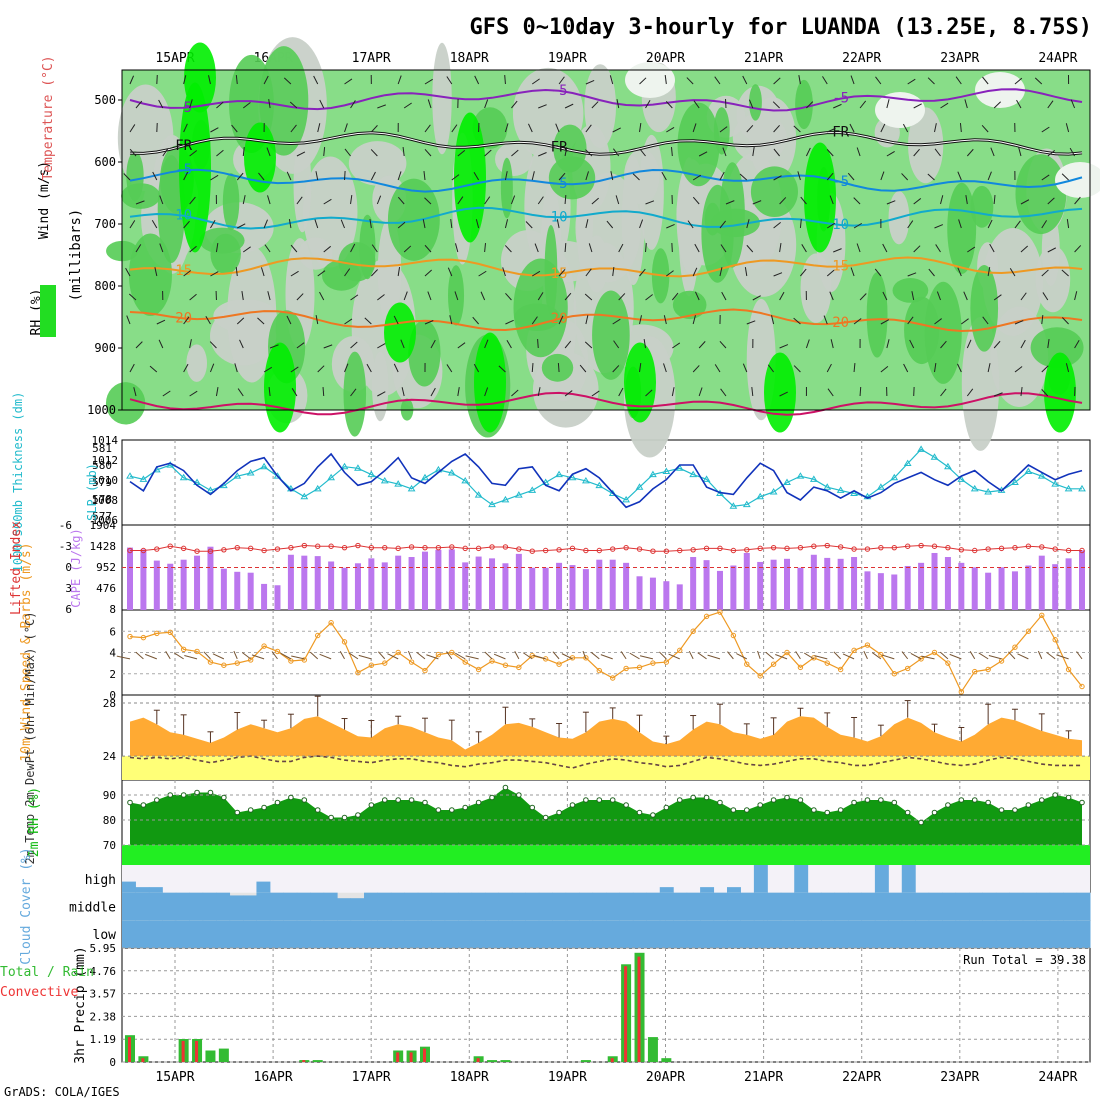  Describe the element at coordinates (105, 348) in the screenshot. I see `pressure-tick-label: 900` at that location.